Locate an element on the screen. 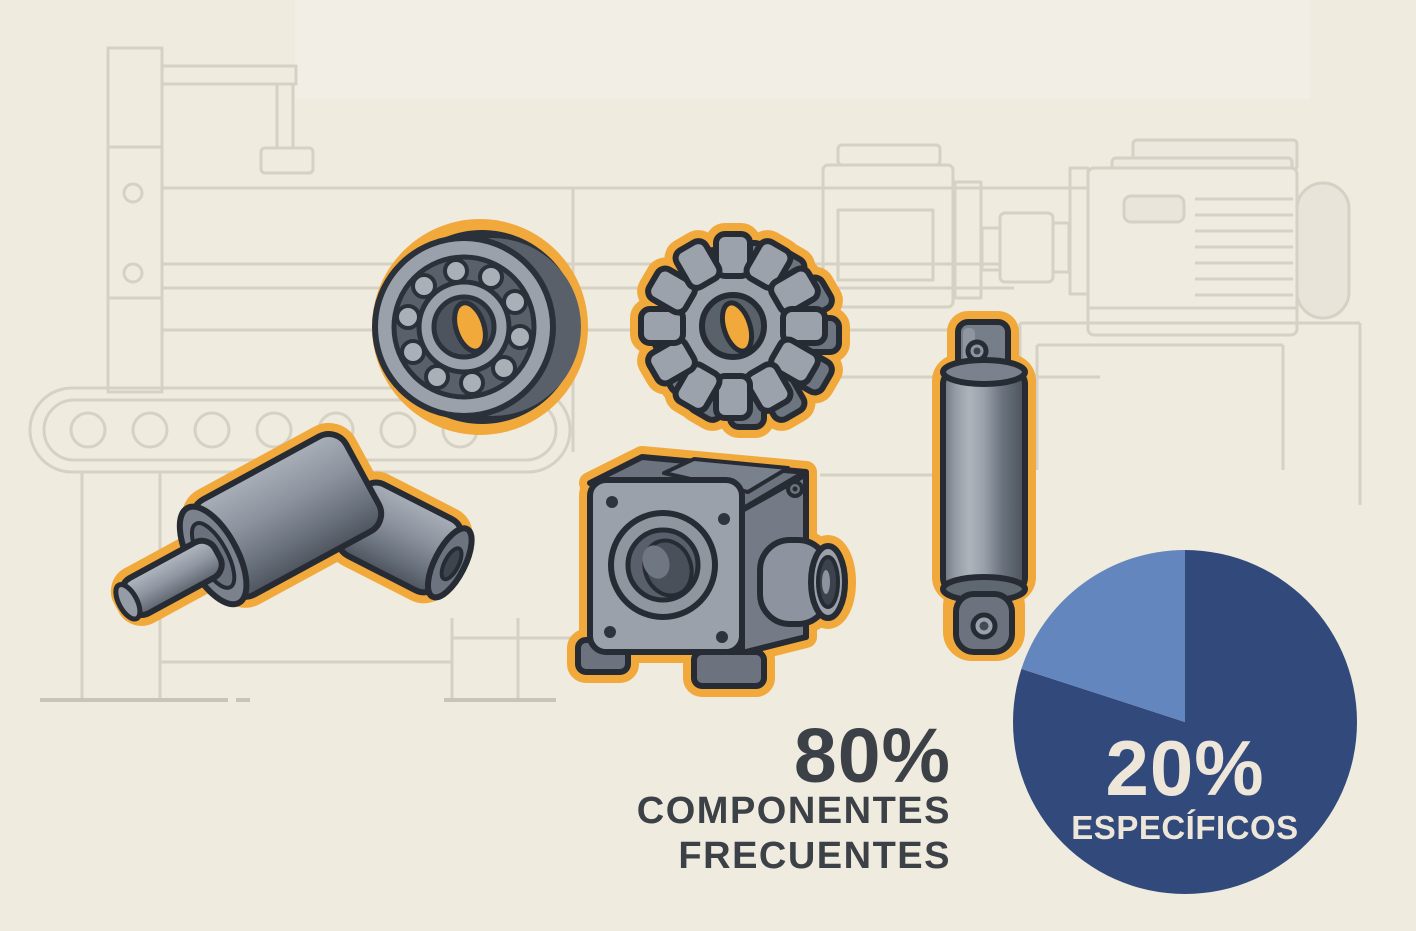 This screenshot has height=931, width=1416. gearbox-illustration is located at coordinates (711, 571).